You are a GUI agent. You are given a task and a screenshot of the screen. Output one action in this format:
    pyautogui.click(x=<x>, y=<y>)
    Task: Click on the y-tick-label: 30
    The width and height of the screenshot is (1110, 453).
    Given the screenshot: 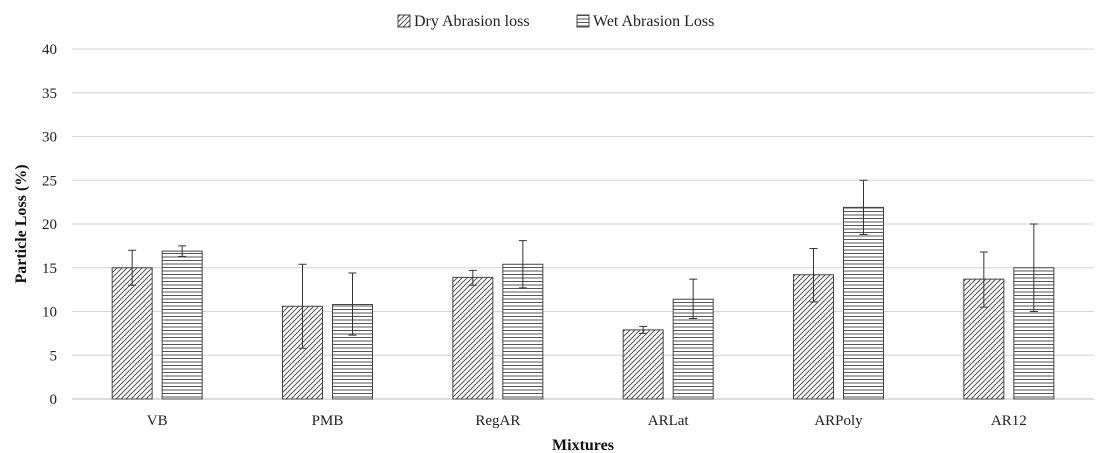 What is the action you would take?
    pyautogui.click(x=49, y=138)
    